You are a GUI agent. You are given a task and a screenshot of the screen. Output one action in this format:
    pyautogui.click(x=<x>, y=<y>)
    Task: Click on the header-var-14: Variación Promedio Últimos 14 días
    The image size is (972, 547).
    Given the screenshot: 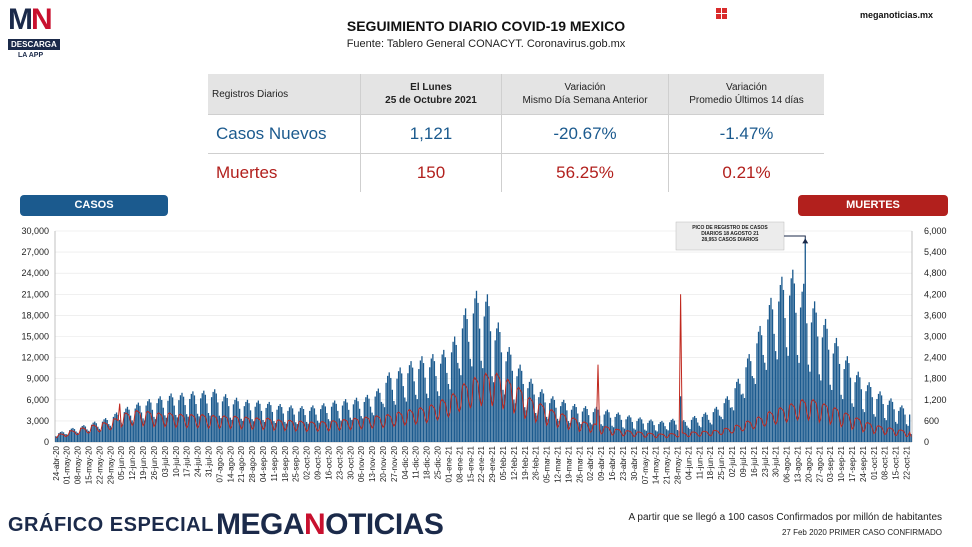 What is the action you would take?
    pyautogui.click(x=746, y=94)
    